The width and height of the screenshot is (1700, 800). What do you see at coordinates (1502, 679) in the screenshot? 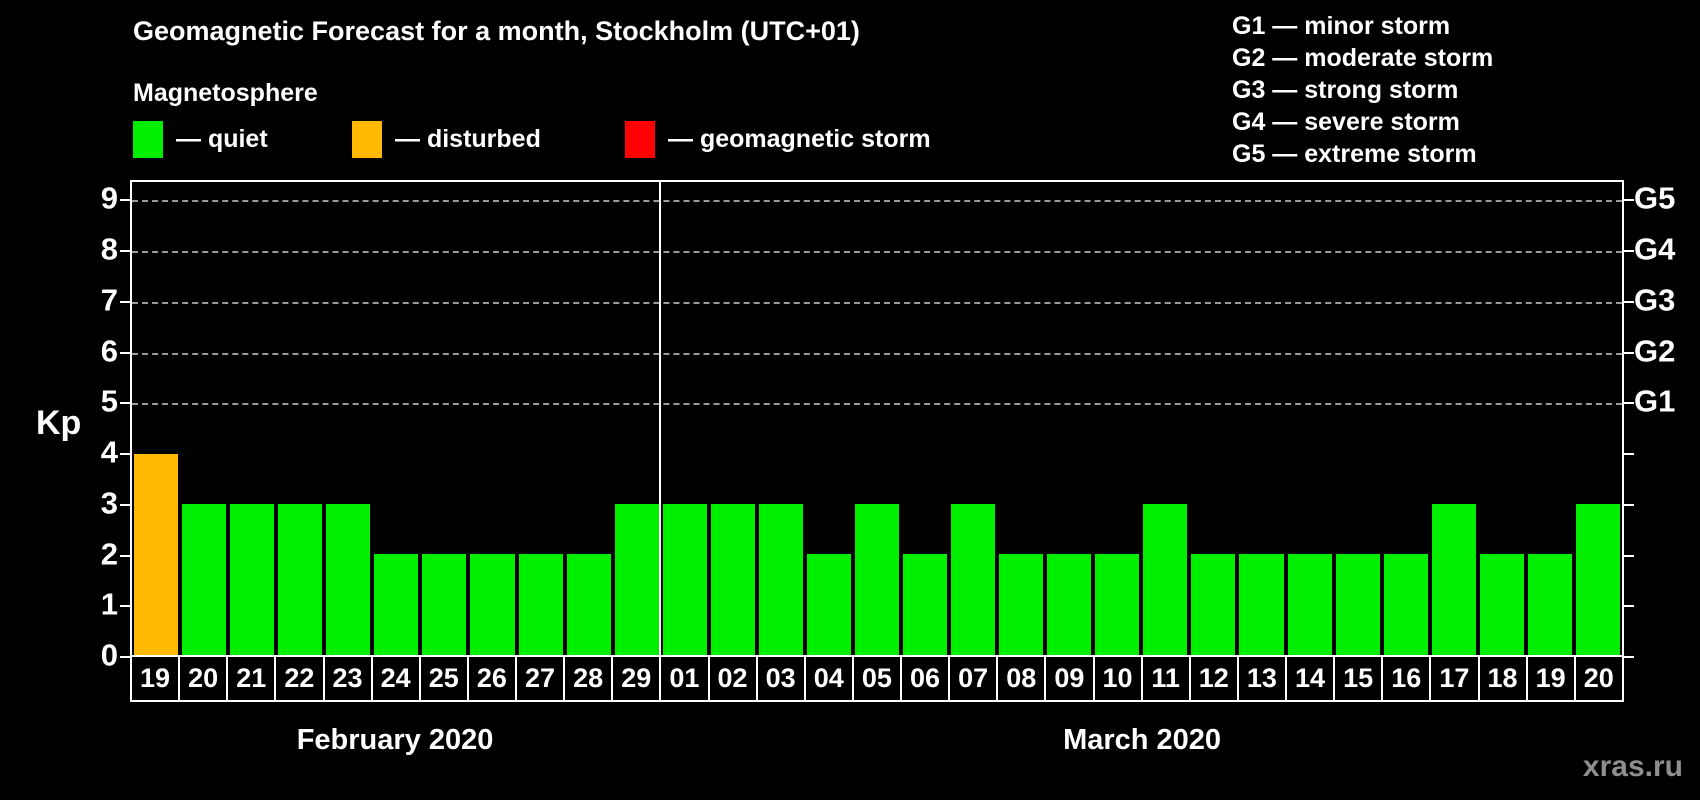
I see `date-cell-18: 18` at bounding box center [1502, 679].